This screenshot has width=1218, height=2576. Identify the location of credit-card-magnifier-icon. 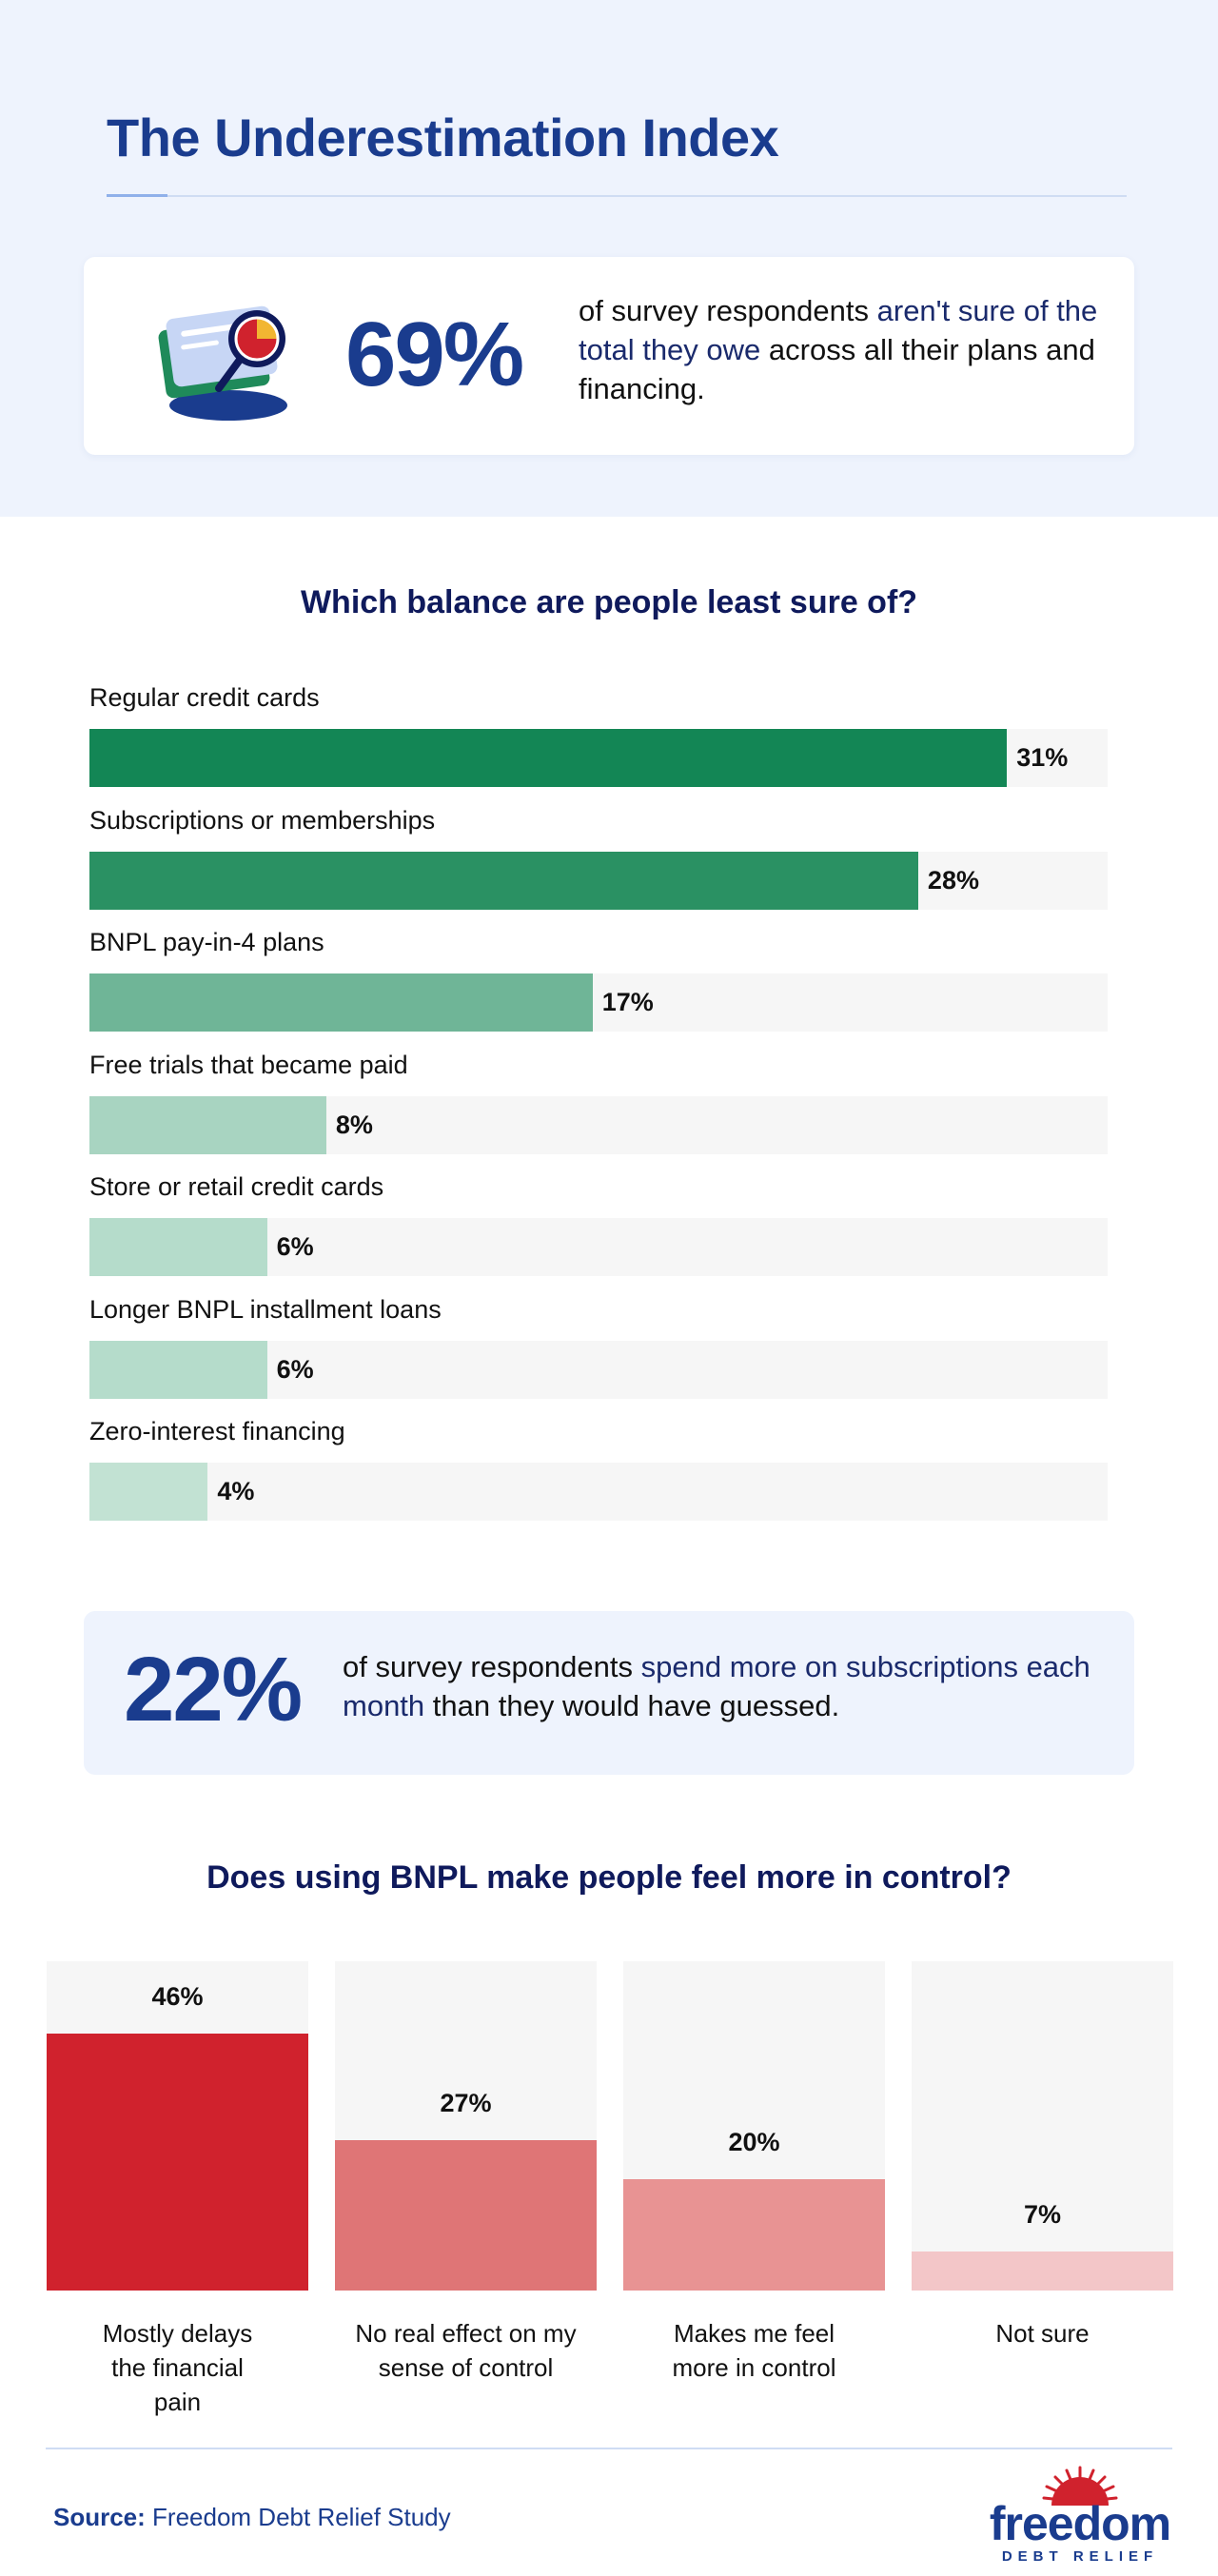
(222, 363).